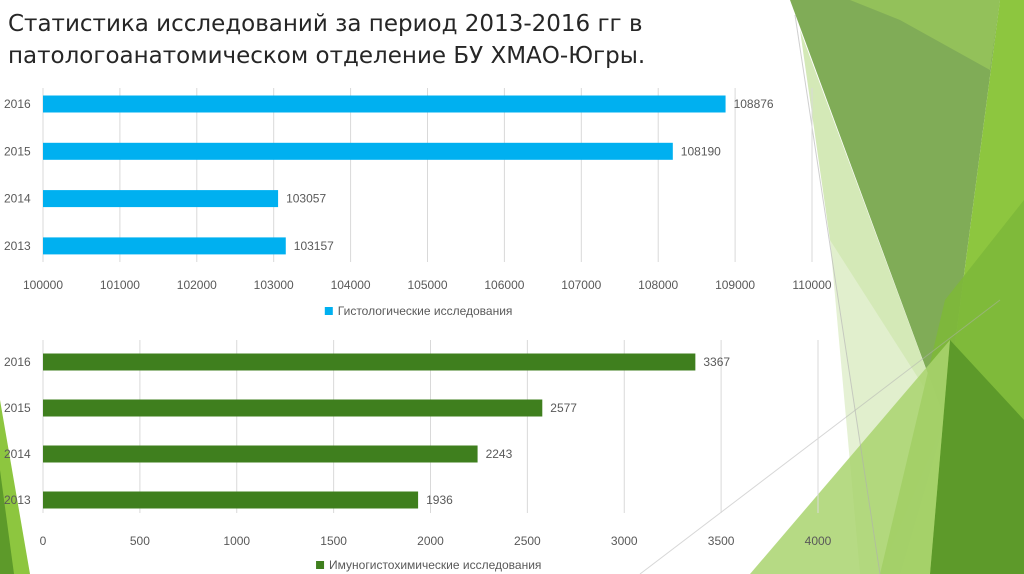  Describe the element at coordinates (581, 285) in the screenshot. I see `x-tick-label: 107000` at that location.